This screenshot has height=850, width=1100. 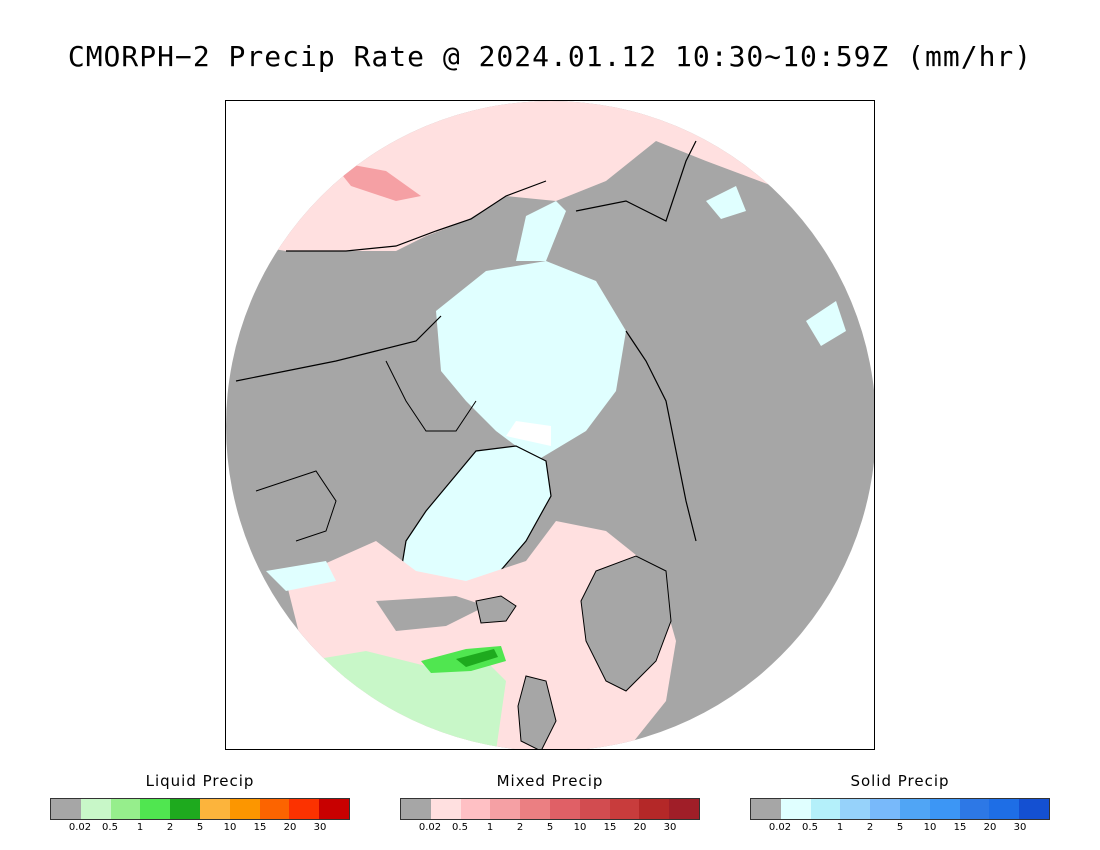 What do you see at coordinates (541, 231) in the screenshot?
I see `solid-precip-bering` at bounding box center [541, 231].